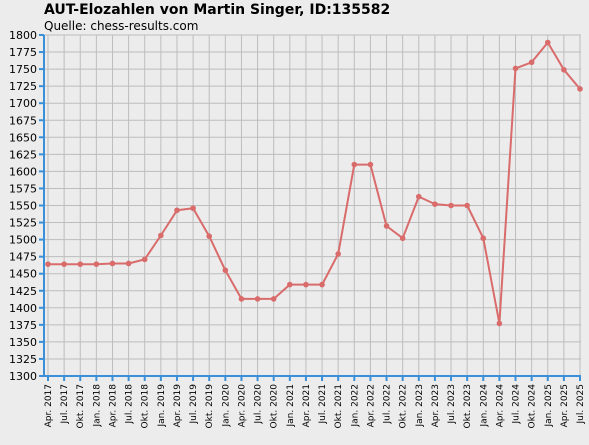 This screenshot has height=445, width=589. Describe the element at coordinates (121, 26) in the screenshot. I see `chart-subtitle: Quelle: chess-results.com` at that location.